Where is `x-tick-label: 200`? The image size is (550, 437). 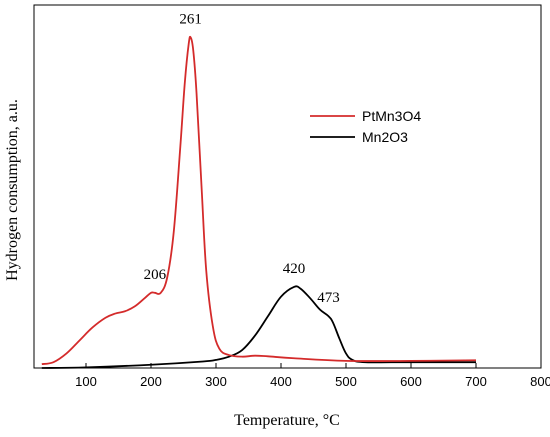
x-tick-label: 200 is located at coordinates (151, 381).